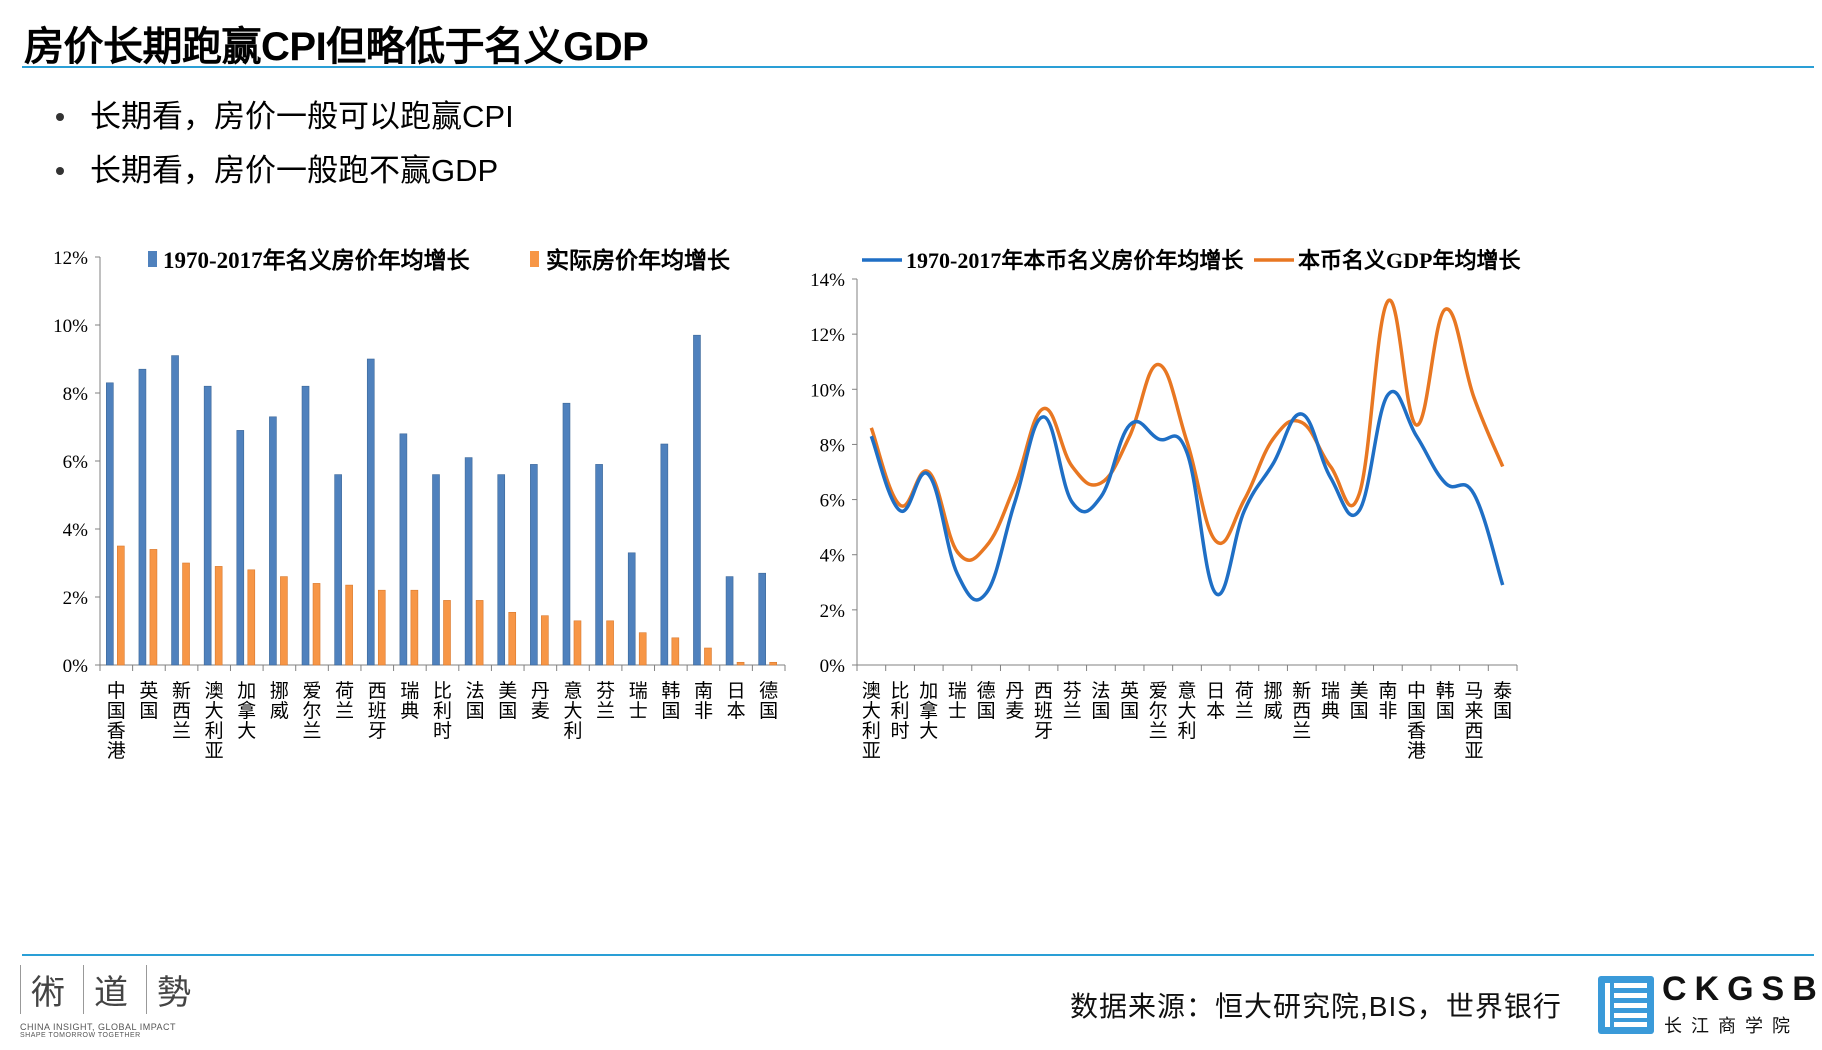 The image size is (1822, 1050). Describe the element at coordinates (317, 260) in the screenshot. I see `legend-label-nominal: 1970-2017年名义房价年均增长` at that location.